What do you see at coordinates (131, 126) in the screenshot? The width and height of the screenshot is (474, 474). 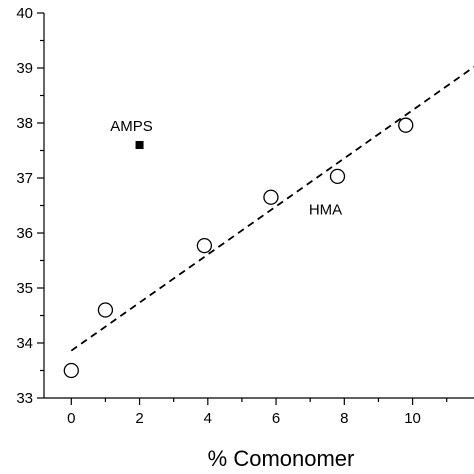 I see `annotation-amps: AMPS` at bounding box center [131, 126].